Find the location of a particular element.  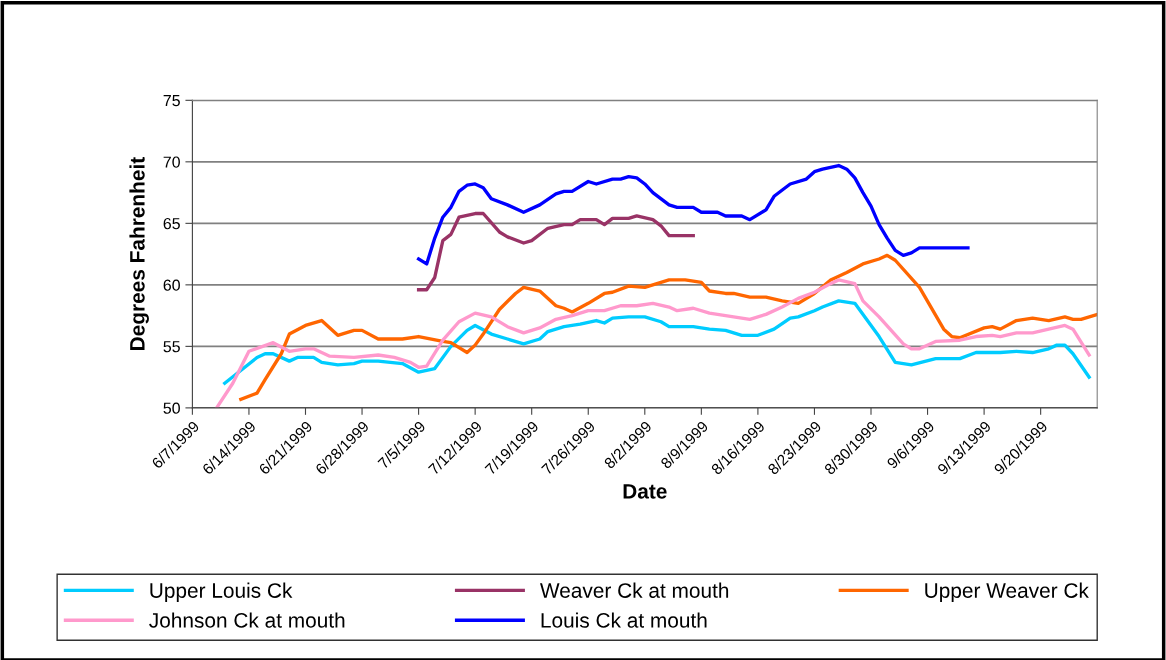

y-tick-label: 65 is located at coordinates (171, 223).